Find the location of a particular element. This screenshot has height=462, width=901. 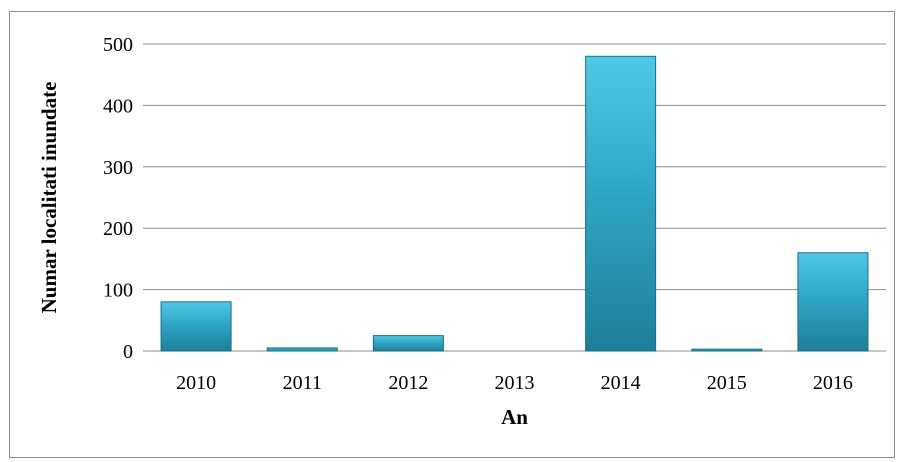

x-tick-label: 2013 is located at coordinates (515, 383).